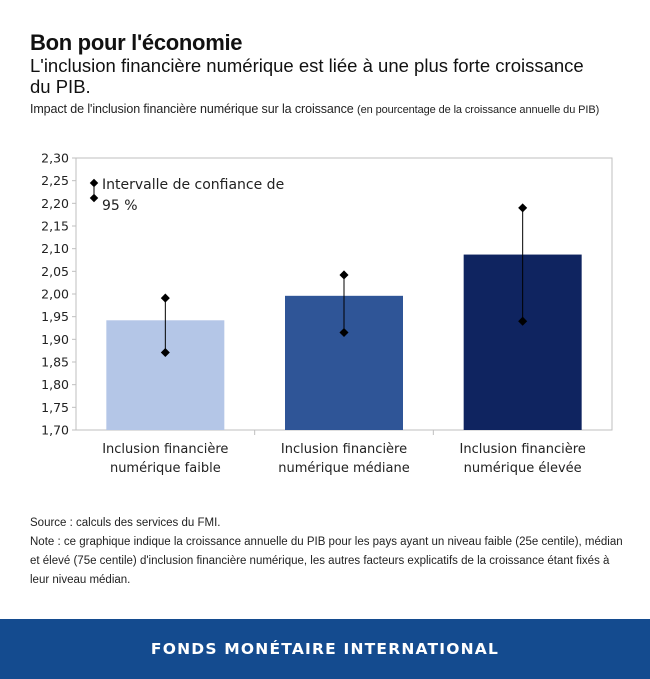  I want to click on y-tick-label: 2,25, so click(55, 180).